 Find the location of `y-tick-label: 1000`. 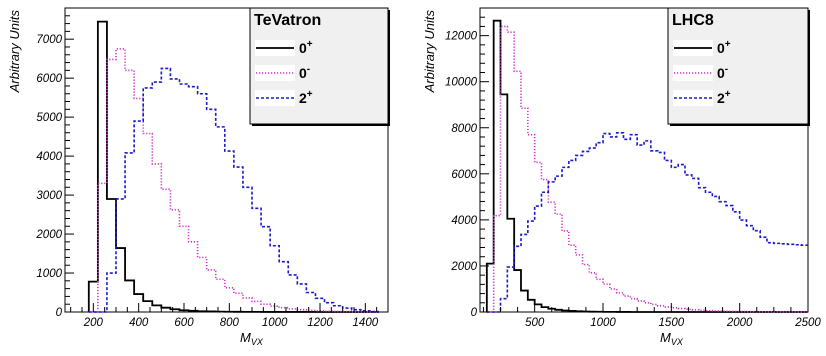

y-tick-label: 1000 is located at coordinates (49, 274).